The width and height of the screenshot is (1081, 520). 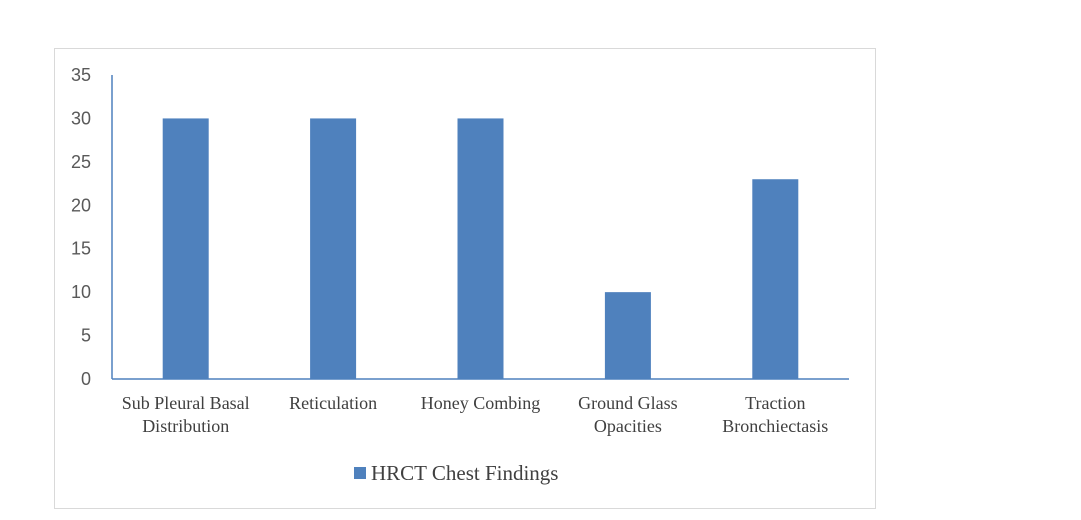 I want to click on y-tick-label: 30, so click(x=81, y=118).